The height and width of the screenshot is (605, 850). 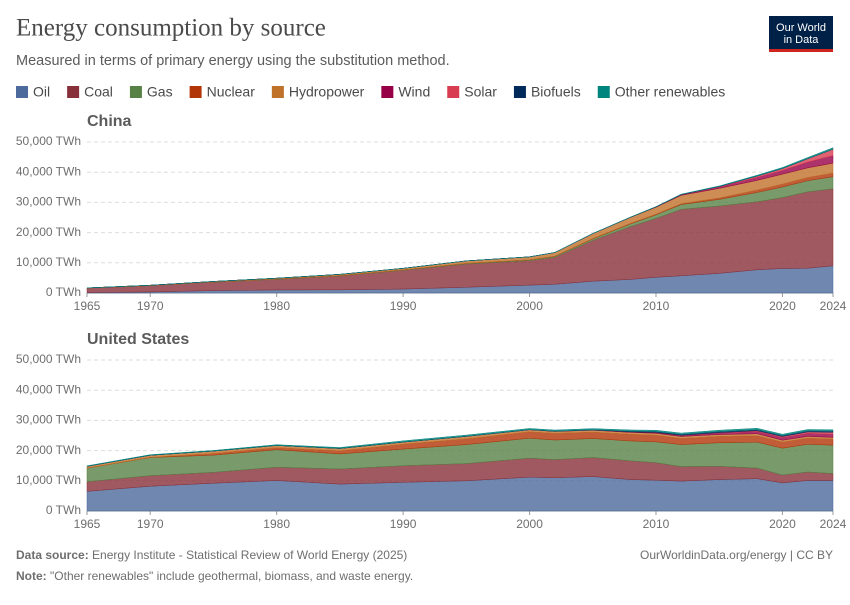 What do you see at coordinates (670, 92) in the screenshot?
I see `legend-label: Other renewables` at bounding box center [670, 92].